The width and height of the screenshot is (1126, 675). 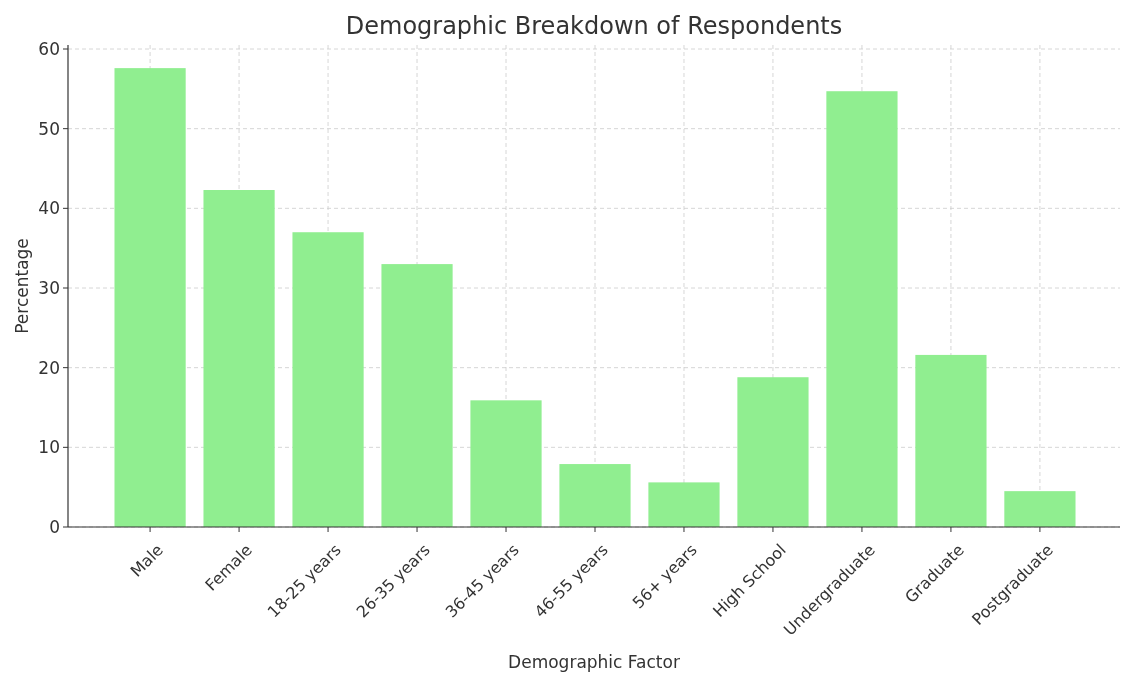 What do you see at coordinates (49, 287) in the screenshot?
I see `y-tick-label: 30` at bounding box center [49, 287].